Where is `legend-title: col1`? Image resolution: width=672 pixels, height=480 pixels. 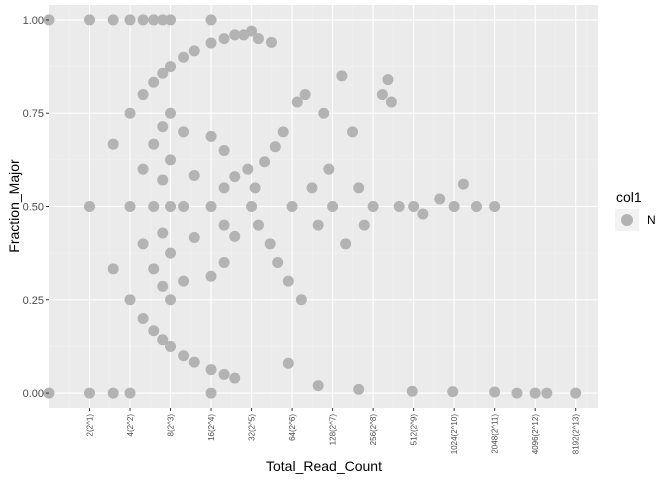
legend-title: col1 is located at coordinates (629, 197).